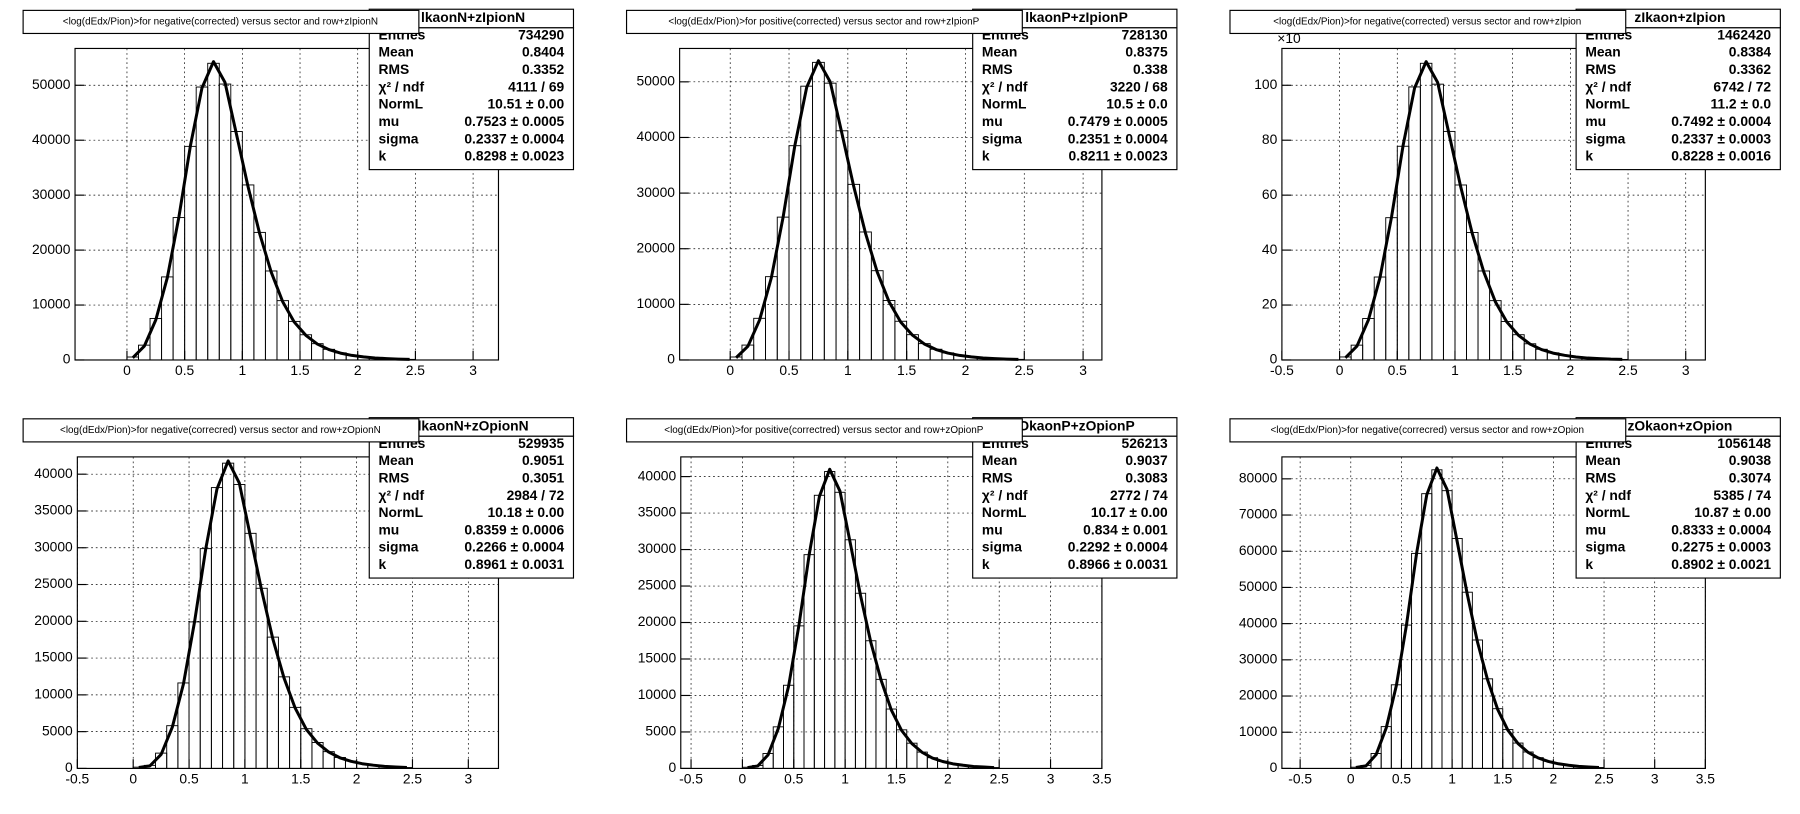 Image resolution: width=1800 pixels, height=814 pixels. I want to click on y-tick-label: 5000, so click(660, 731).